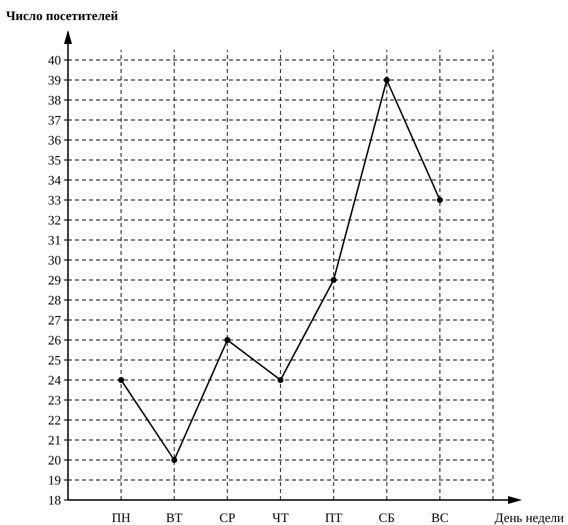  Describe the element at coordinates (54, 200) in the screenshot. I see `y-tick-label: 33` at that location.